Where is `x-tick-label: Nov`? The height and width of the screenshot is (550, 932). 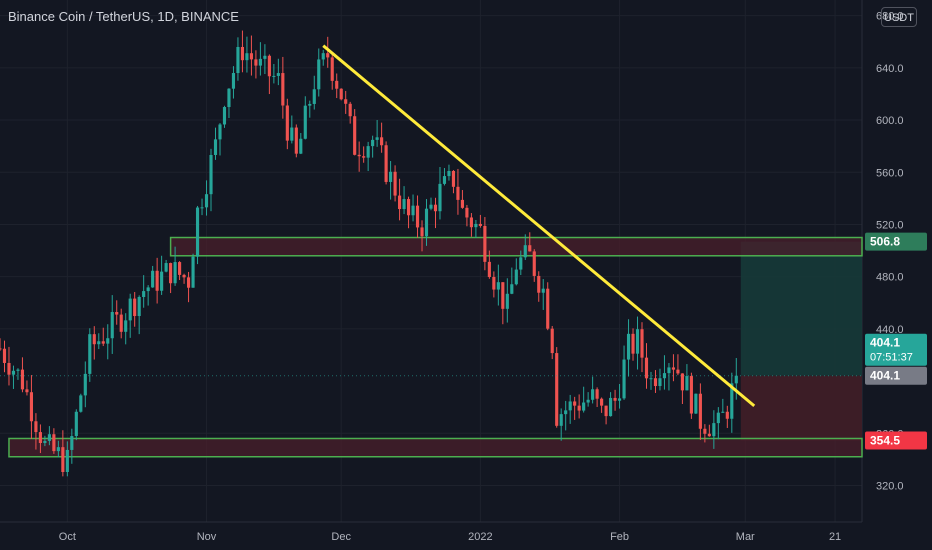 x-tick-label: Nov is located at coordinates (207, 537).